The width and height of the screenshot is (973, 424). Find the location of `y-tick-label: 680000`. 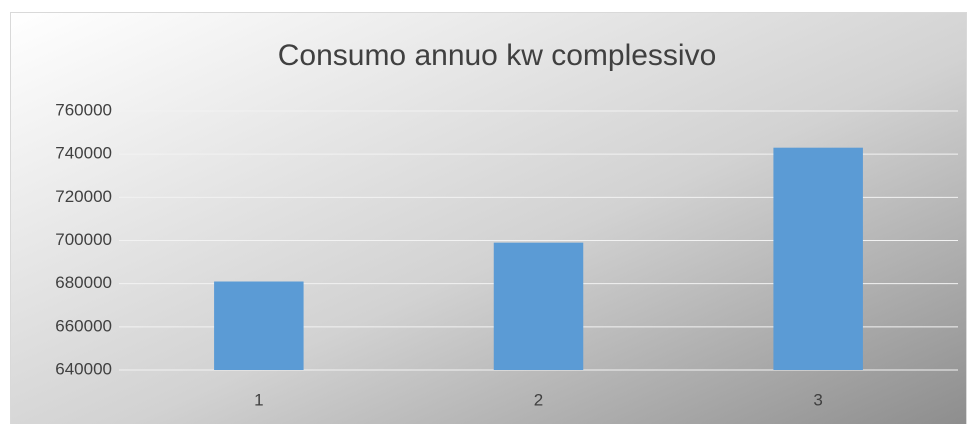

y-tick-label: 680000 is located at coordinates (83, 282).